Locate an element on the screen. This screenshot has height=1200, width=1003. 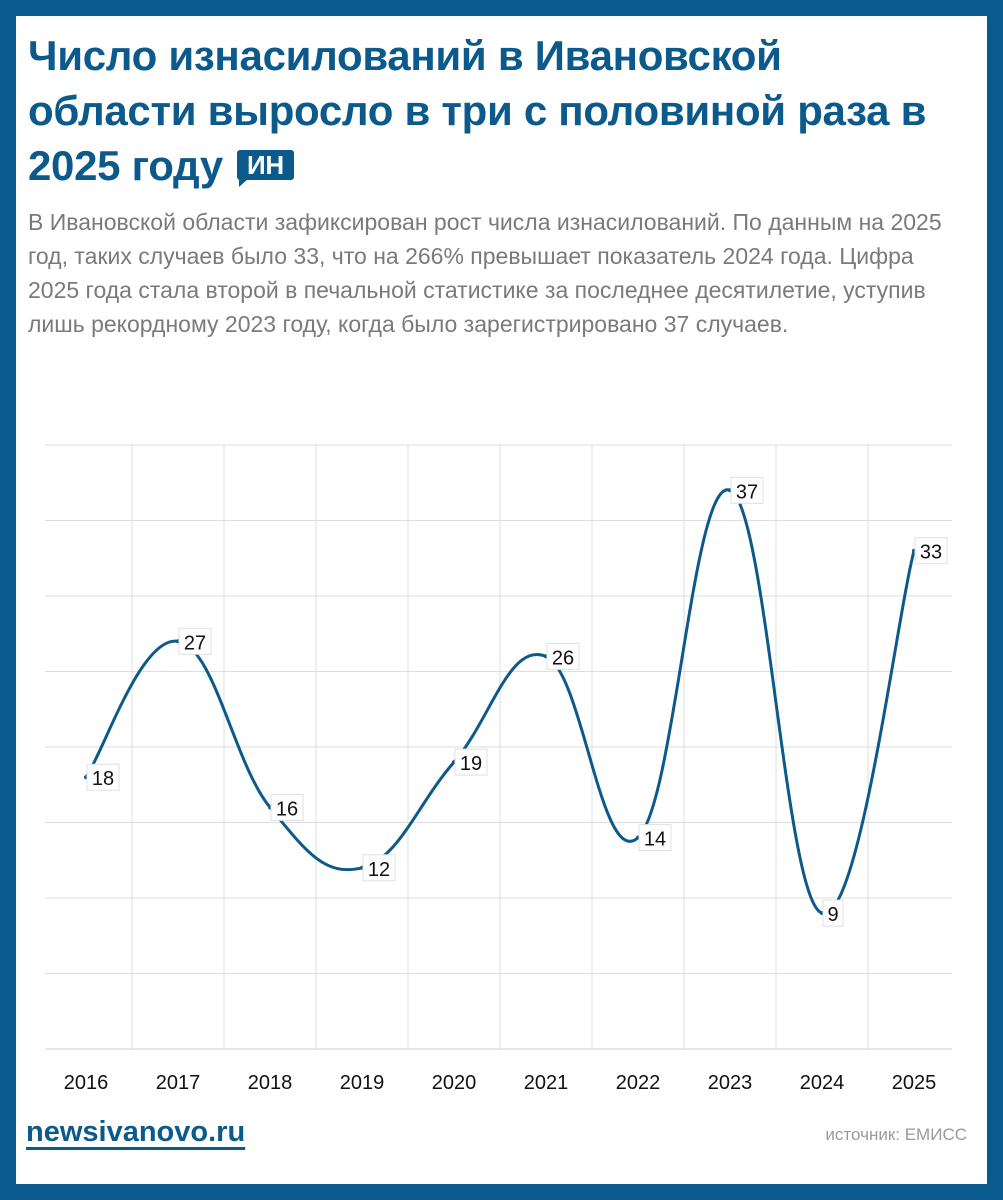
x-tick-label: 2023 is located at coordinates (730, 1083).